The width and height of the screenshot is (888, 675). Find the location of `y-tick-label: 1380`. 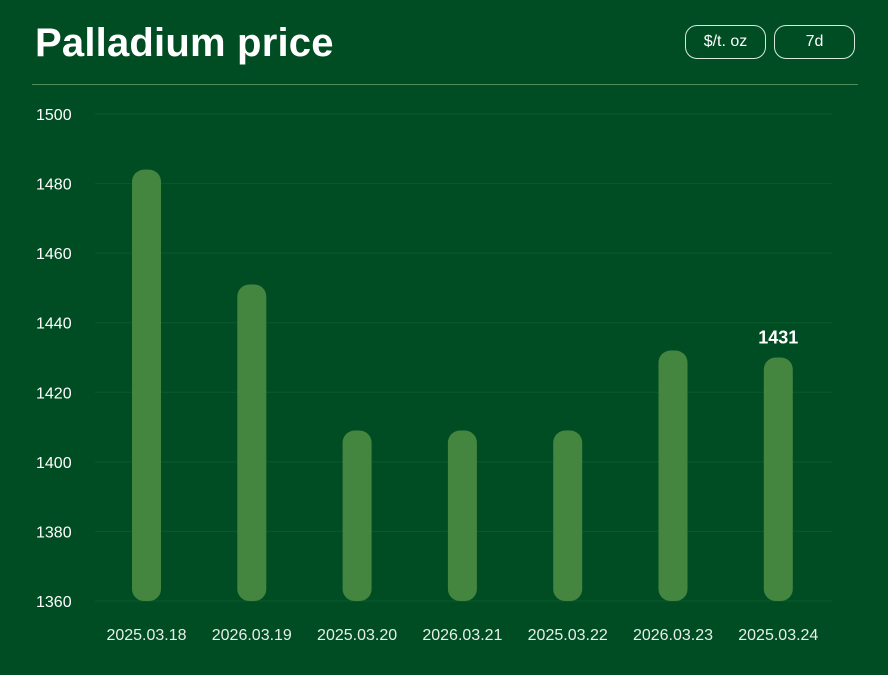

y-tick-label: 1380 is located at coordinates (54, 532).